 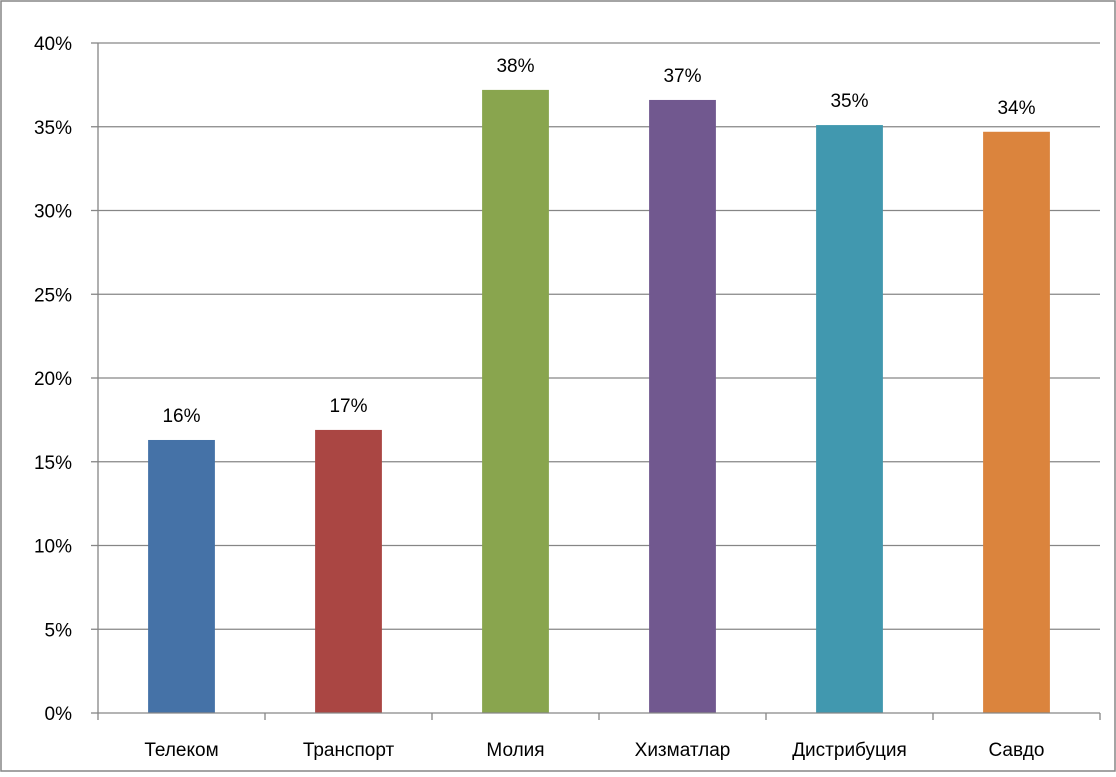 I want to click on y-tick-label: 25%, so click(x=53, y=295).